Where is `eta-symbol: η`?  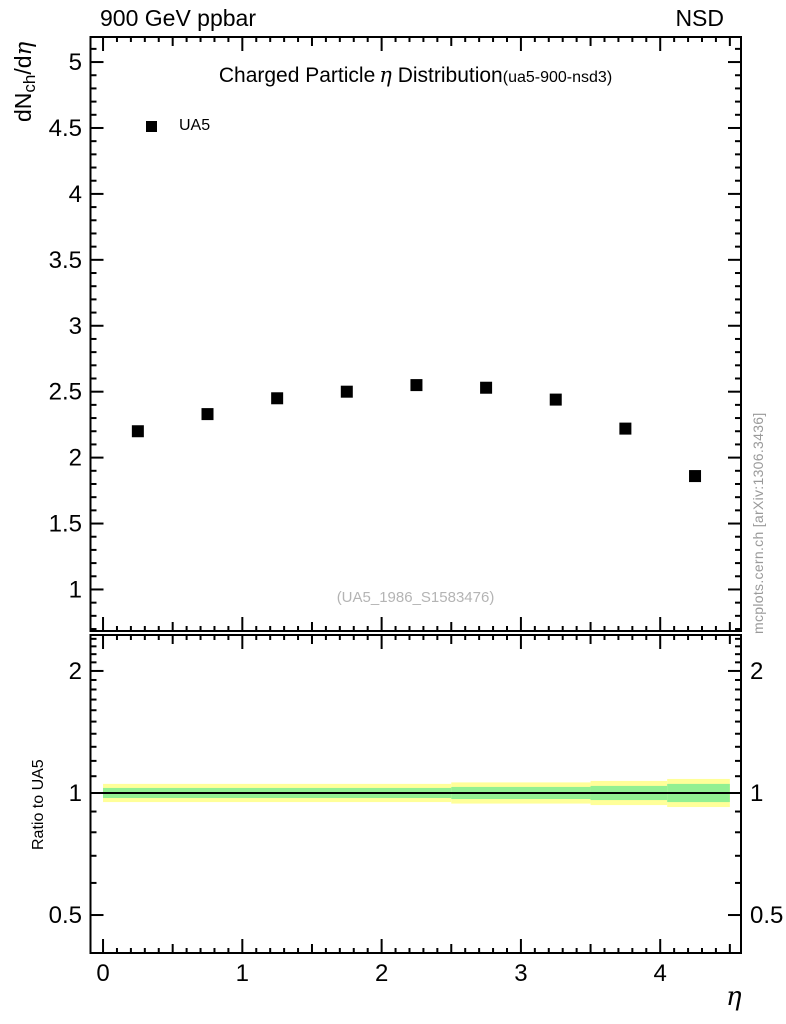 eta-symbol: η is located at coordinates (385, 75).